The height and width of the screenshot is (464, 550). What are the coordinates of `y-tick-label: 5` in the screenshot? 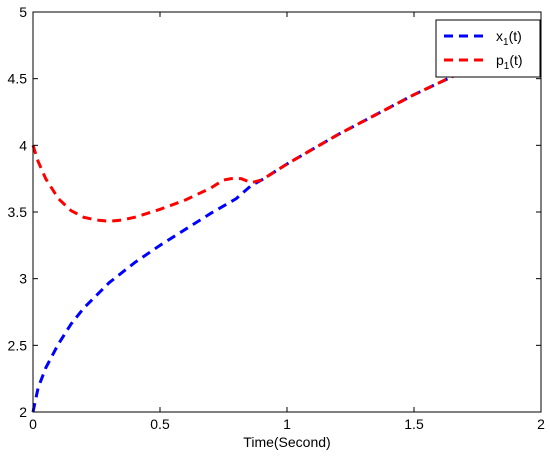 It's located at (23, 12).